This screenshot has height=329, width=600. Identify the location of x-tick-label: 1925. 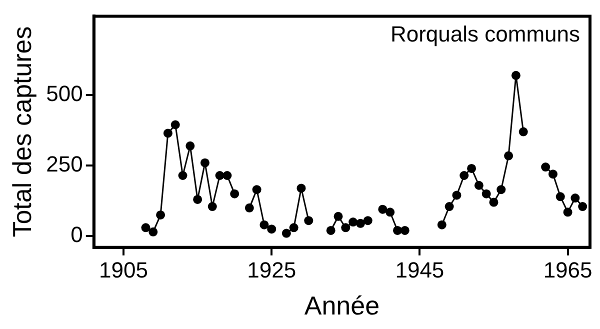
(271, 270).